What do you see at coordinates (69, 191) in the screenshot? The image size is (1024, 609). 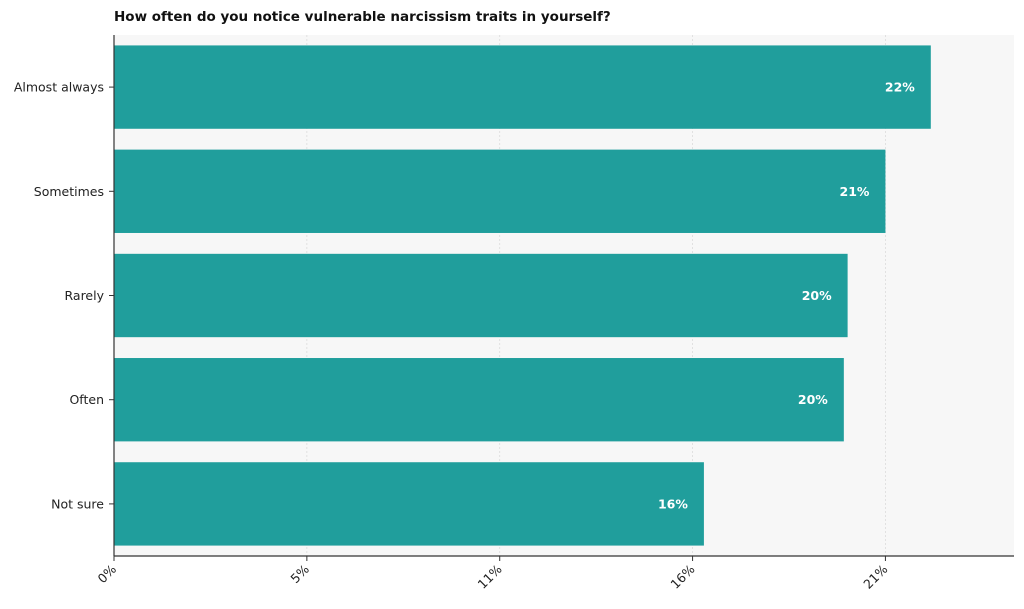 I see `category-label: Sometimes` at bounding box center [69, 191].